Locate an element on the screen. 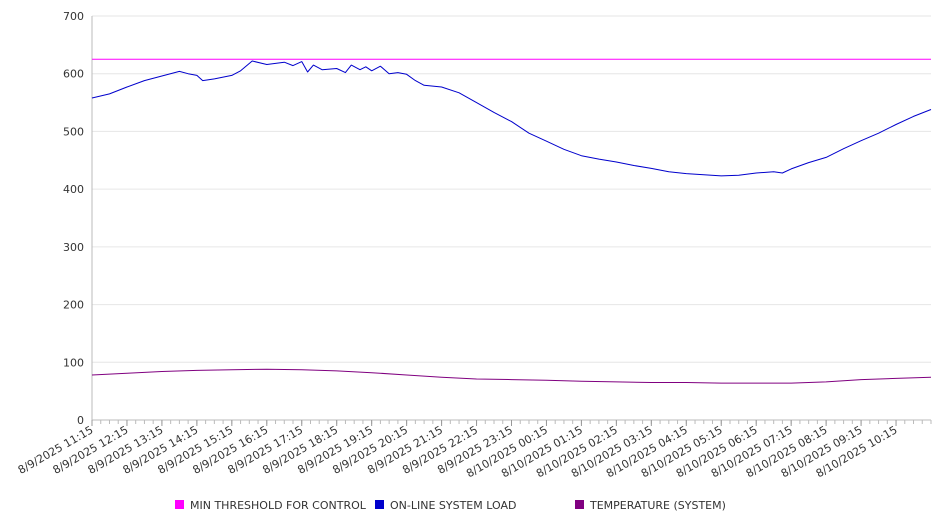 This screenshot has width=946, height=526. legend-label: TEMPERATURE (SYSTEM) is located at coordinates (657, 505).